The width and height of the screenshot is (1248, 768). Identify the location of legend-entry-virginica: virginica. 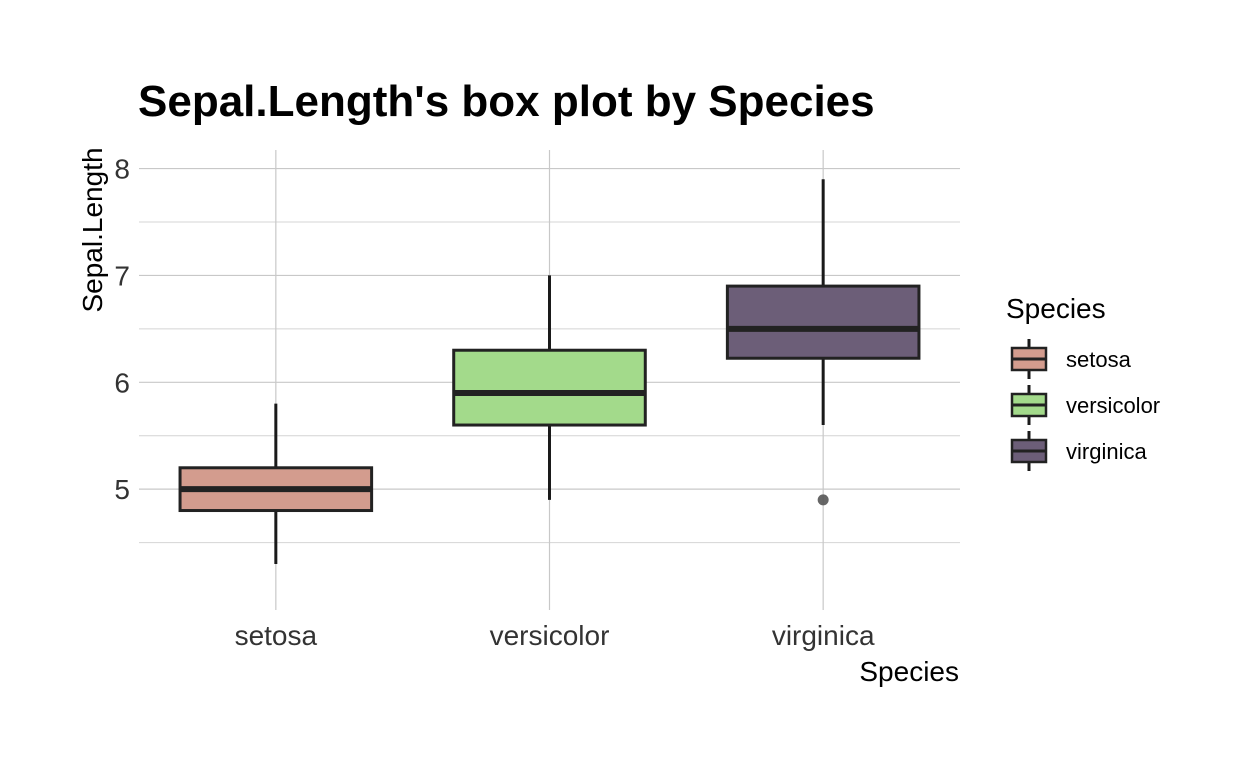
(1078, 451).